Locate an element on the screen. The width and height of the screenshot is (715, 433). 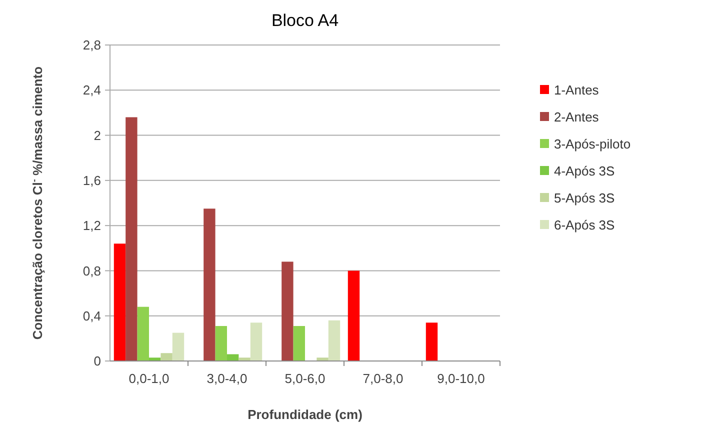
legend-label: 1-Antes is located at coordinates (577, 90).